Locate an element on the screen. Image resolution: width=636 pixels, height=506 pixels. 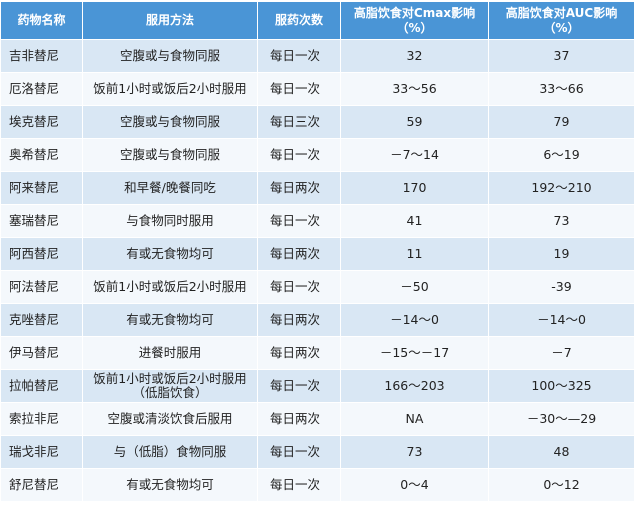
table-cell: 阿来替尼 is located at coordinates (41, 188).